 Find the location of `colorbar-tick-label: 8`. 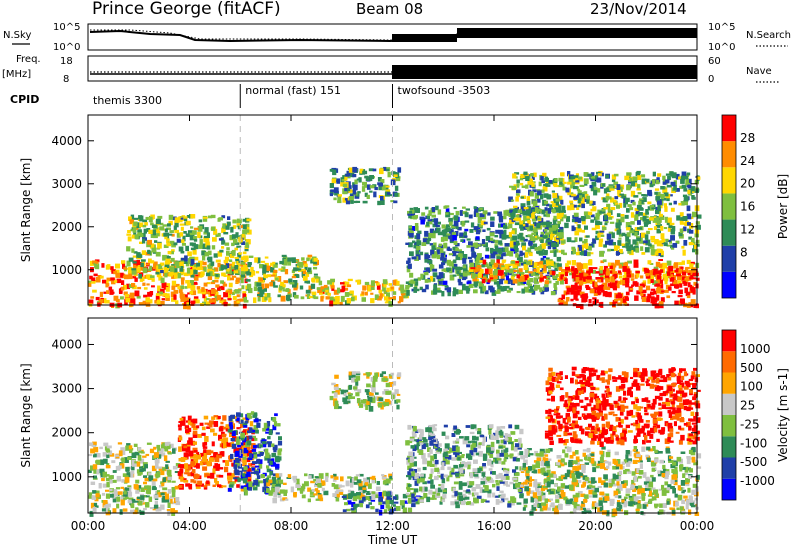

colorbar-tick-label: 8 is located at coordinates (744, 252).